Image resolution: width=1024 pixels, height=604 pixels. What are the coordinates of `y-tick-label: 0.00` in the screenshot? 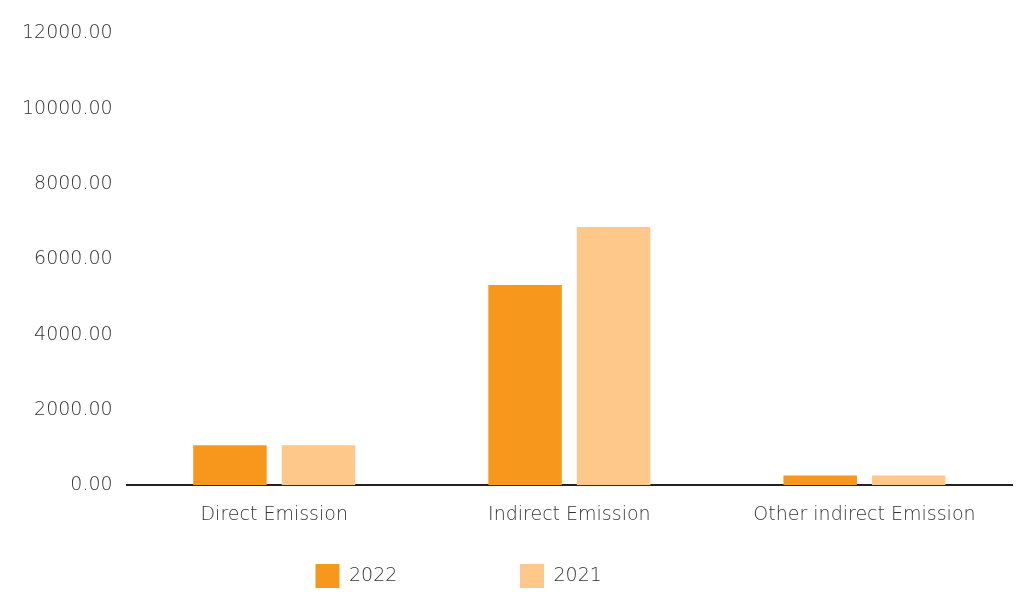 It's located at (91, 483).